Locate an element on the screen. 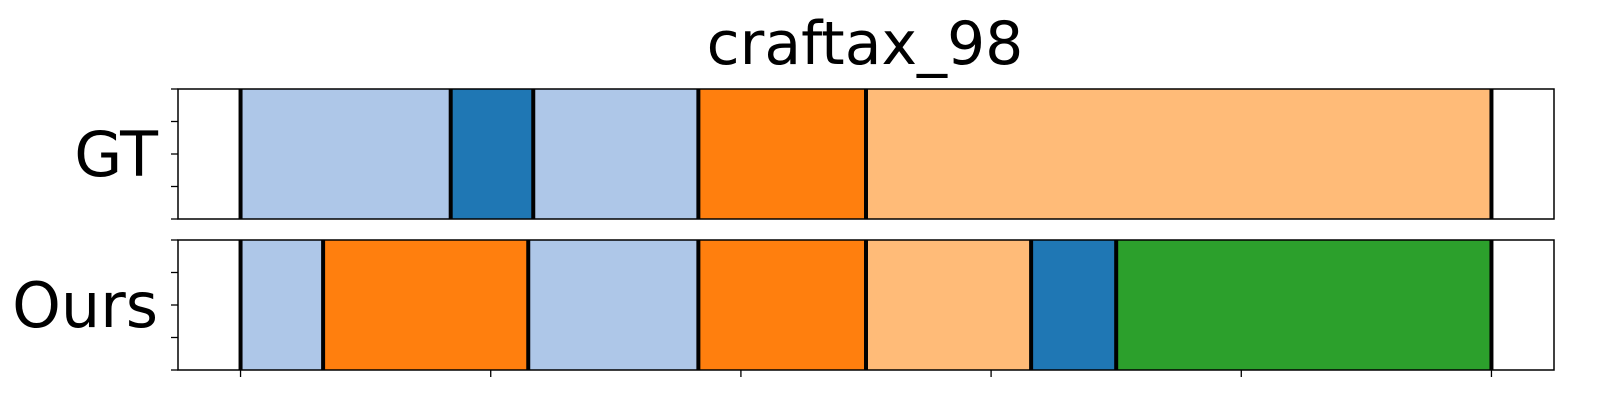 The height and width of the screenshot is (400, 1600). row-label-ours: Ours is located at coordinates (85, 305).